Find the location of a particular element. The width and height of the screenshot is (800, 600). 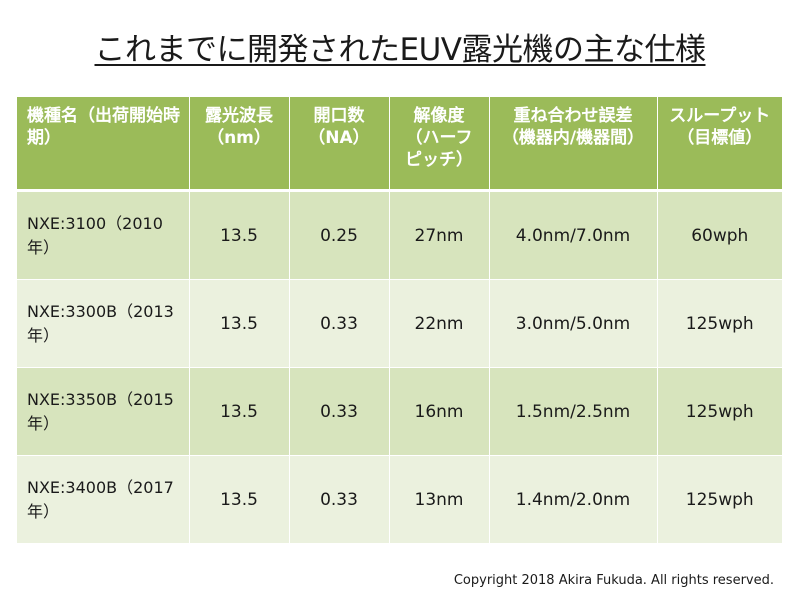

cell-model: NXE:3100（2010年） is located at coordinates (103, 235).